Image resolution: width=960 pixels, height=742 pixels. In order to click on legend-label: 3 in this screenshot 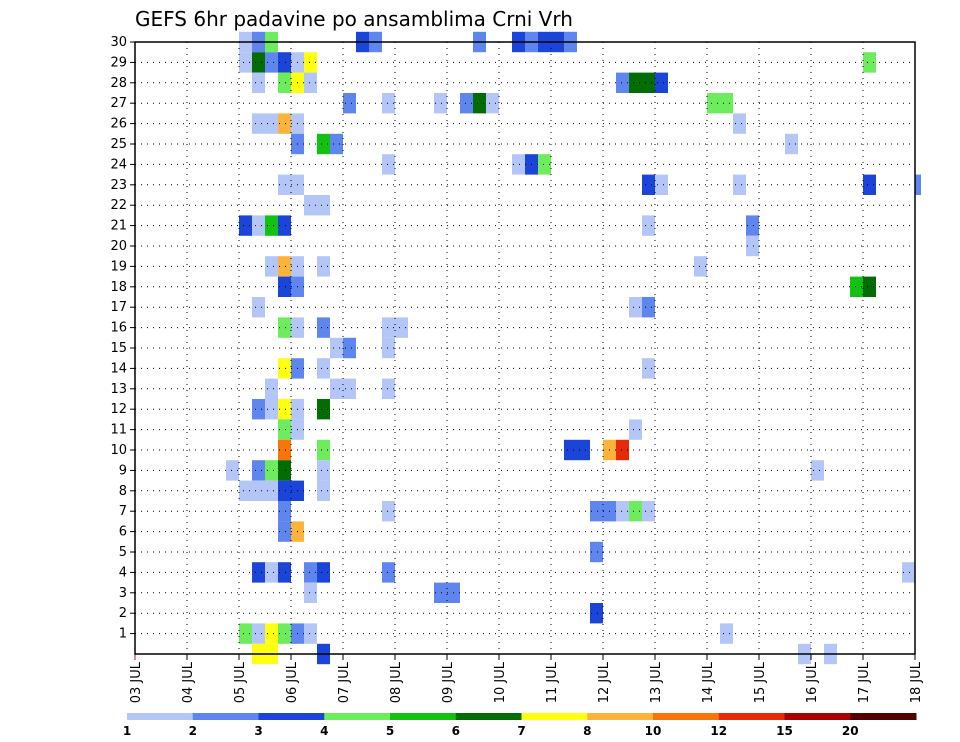, I will do `click(258, 731)`.